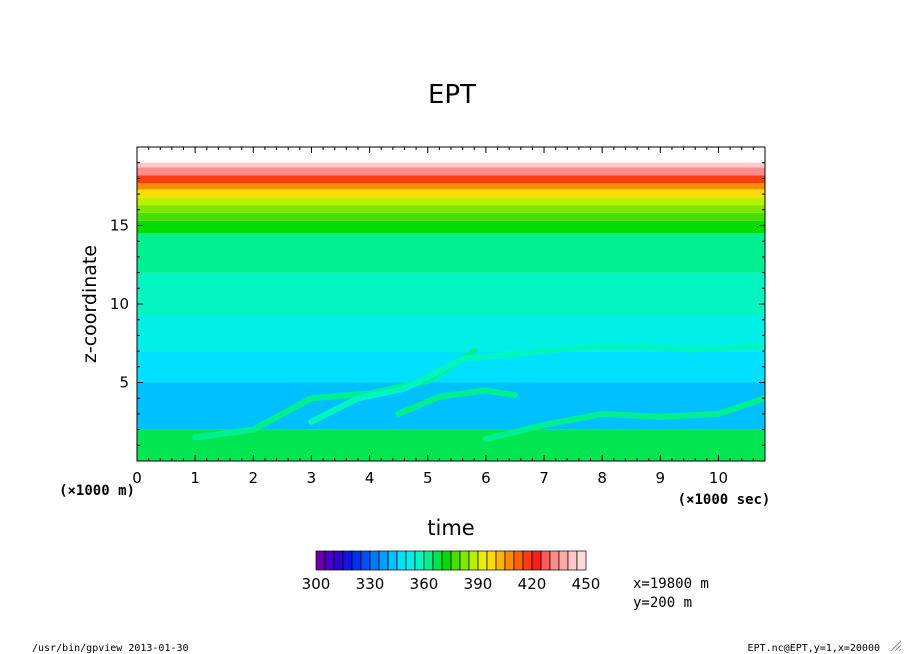 This screenshot has height=654, width=904. Describe the element at coordinates (671, 584) in the screenshot. I see `x-position-label: x=19800 m` at that location.